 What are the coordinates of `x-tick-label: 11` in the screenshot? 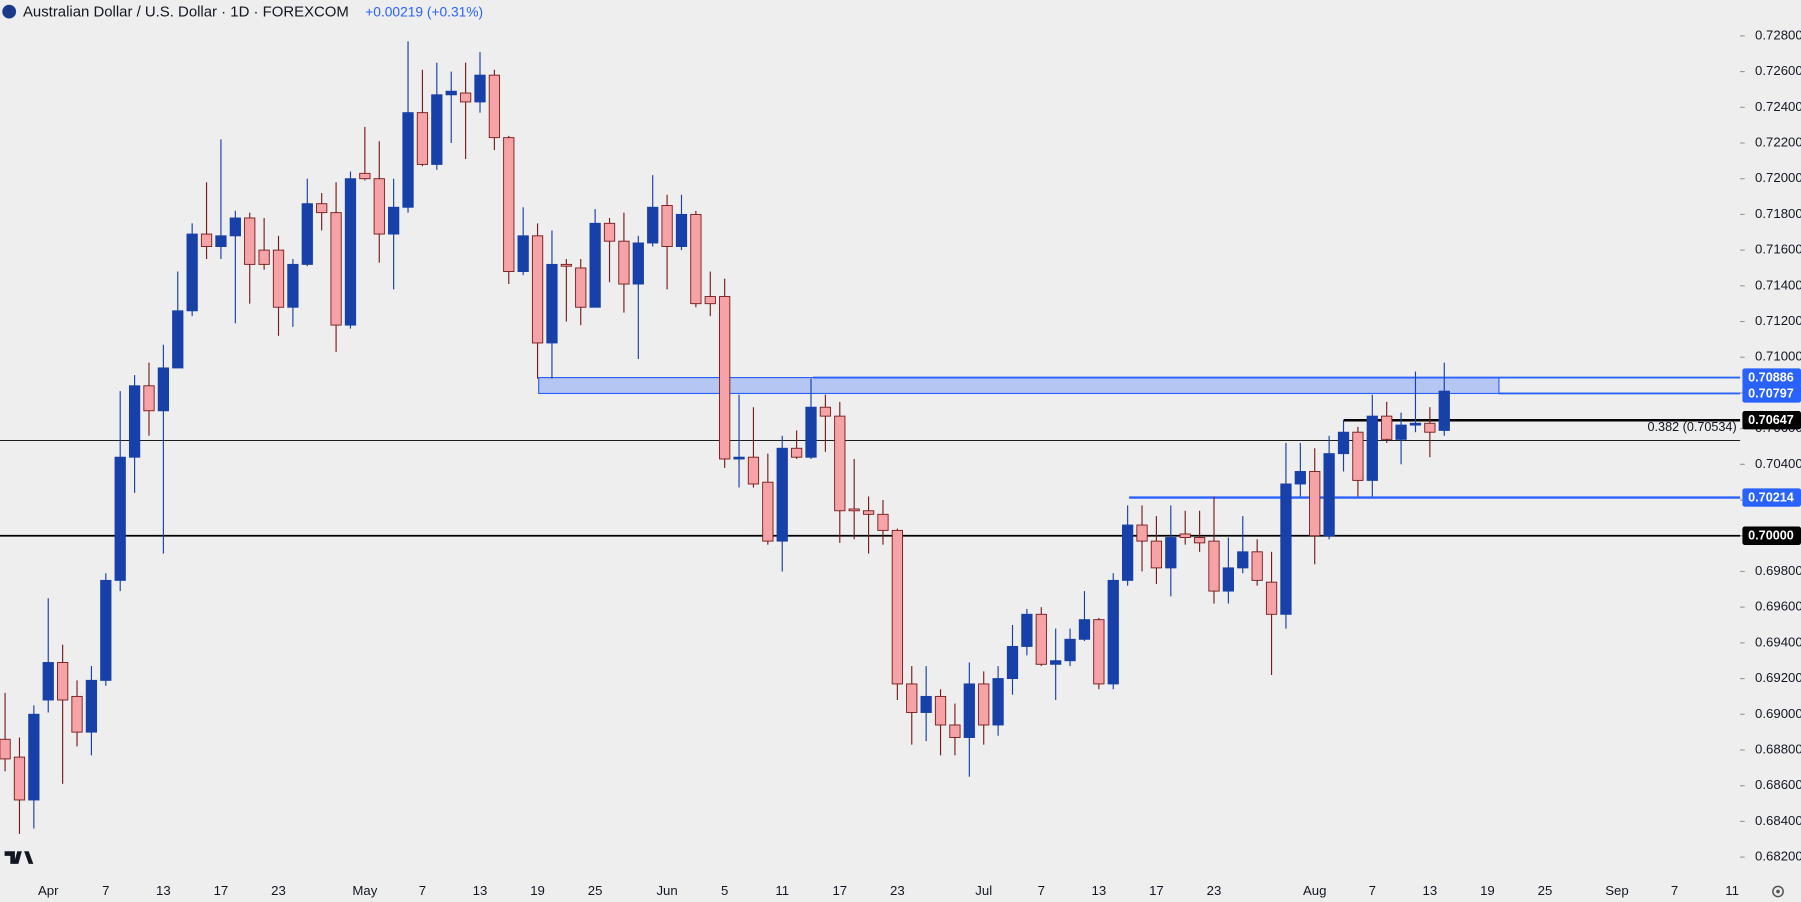 It's located at (782, 890).